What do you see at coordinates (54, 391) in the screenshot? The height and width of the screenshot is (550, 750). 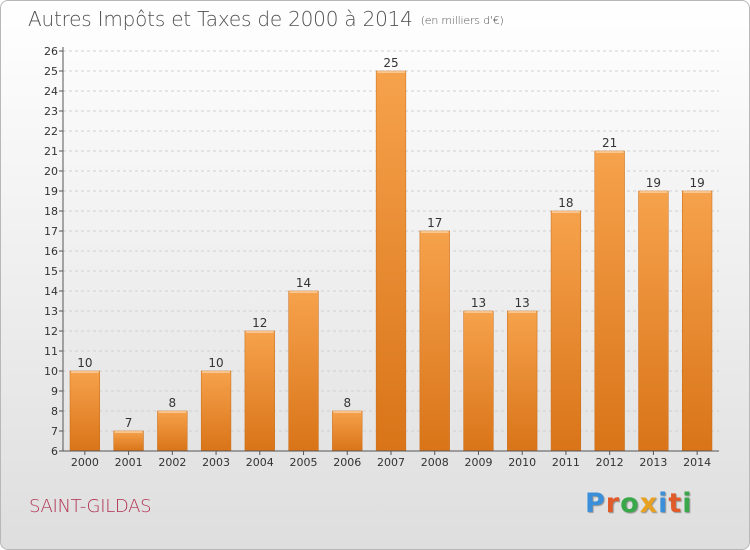 I see `y-tick-label: 9` at bounding box center [54, 391].